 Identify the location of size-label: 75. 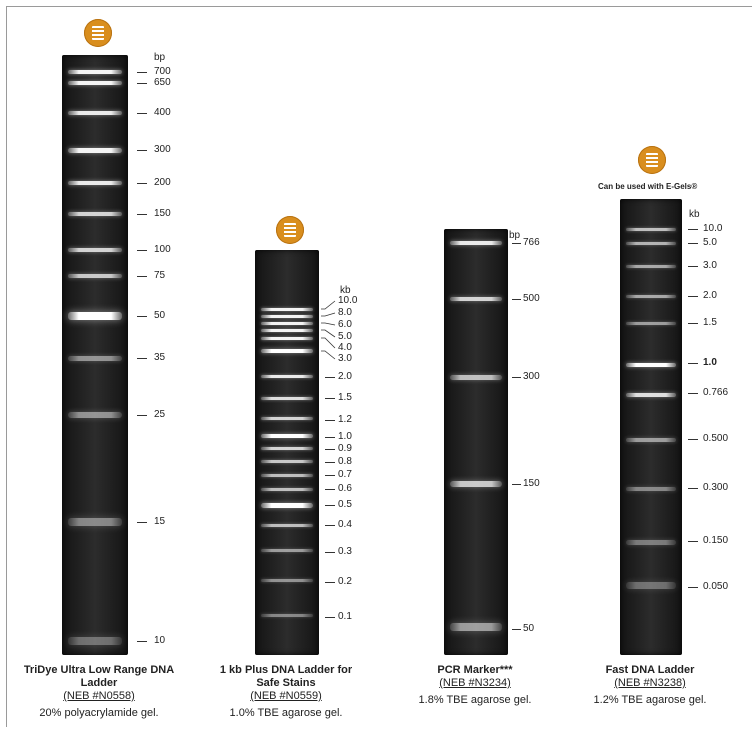
(160, 275).